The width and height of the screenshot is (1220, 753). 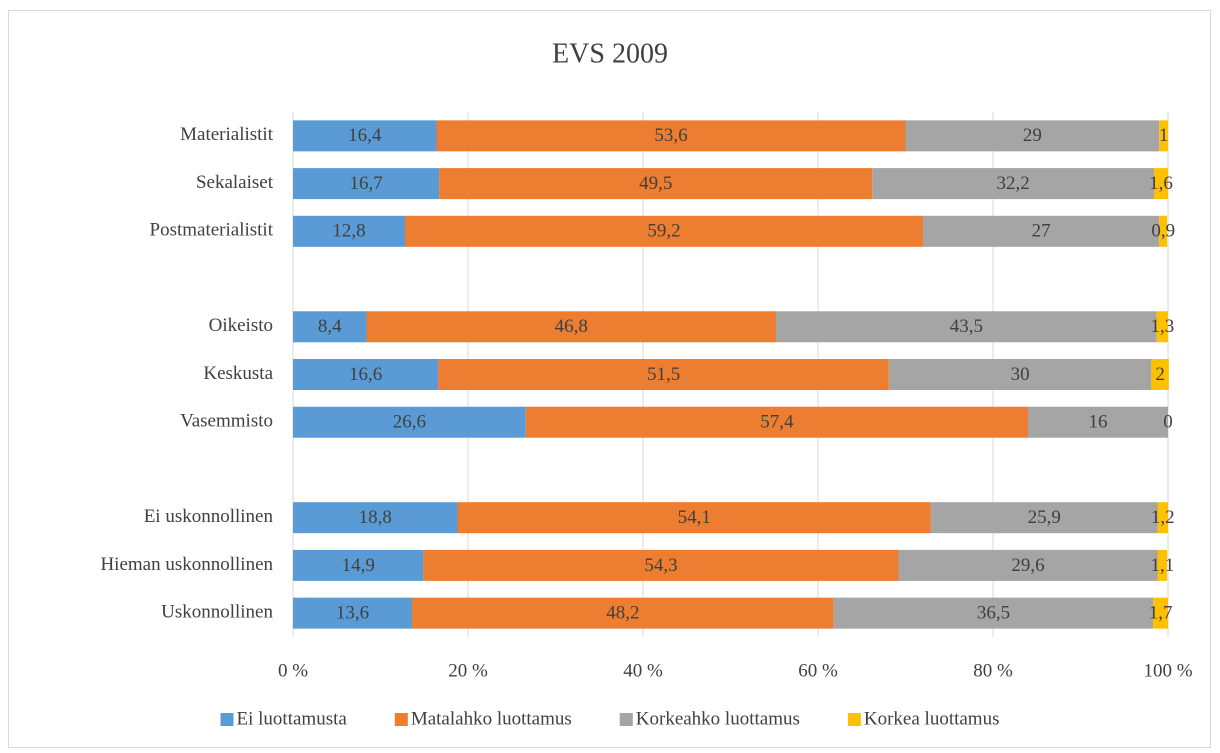 I want to click on x-tick-label: 100 %, so click(x=1167, y=670).